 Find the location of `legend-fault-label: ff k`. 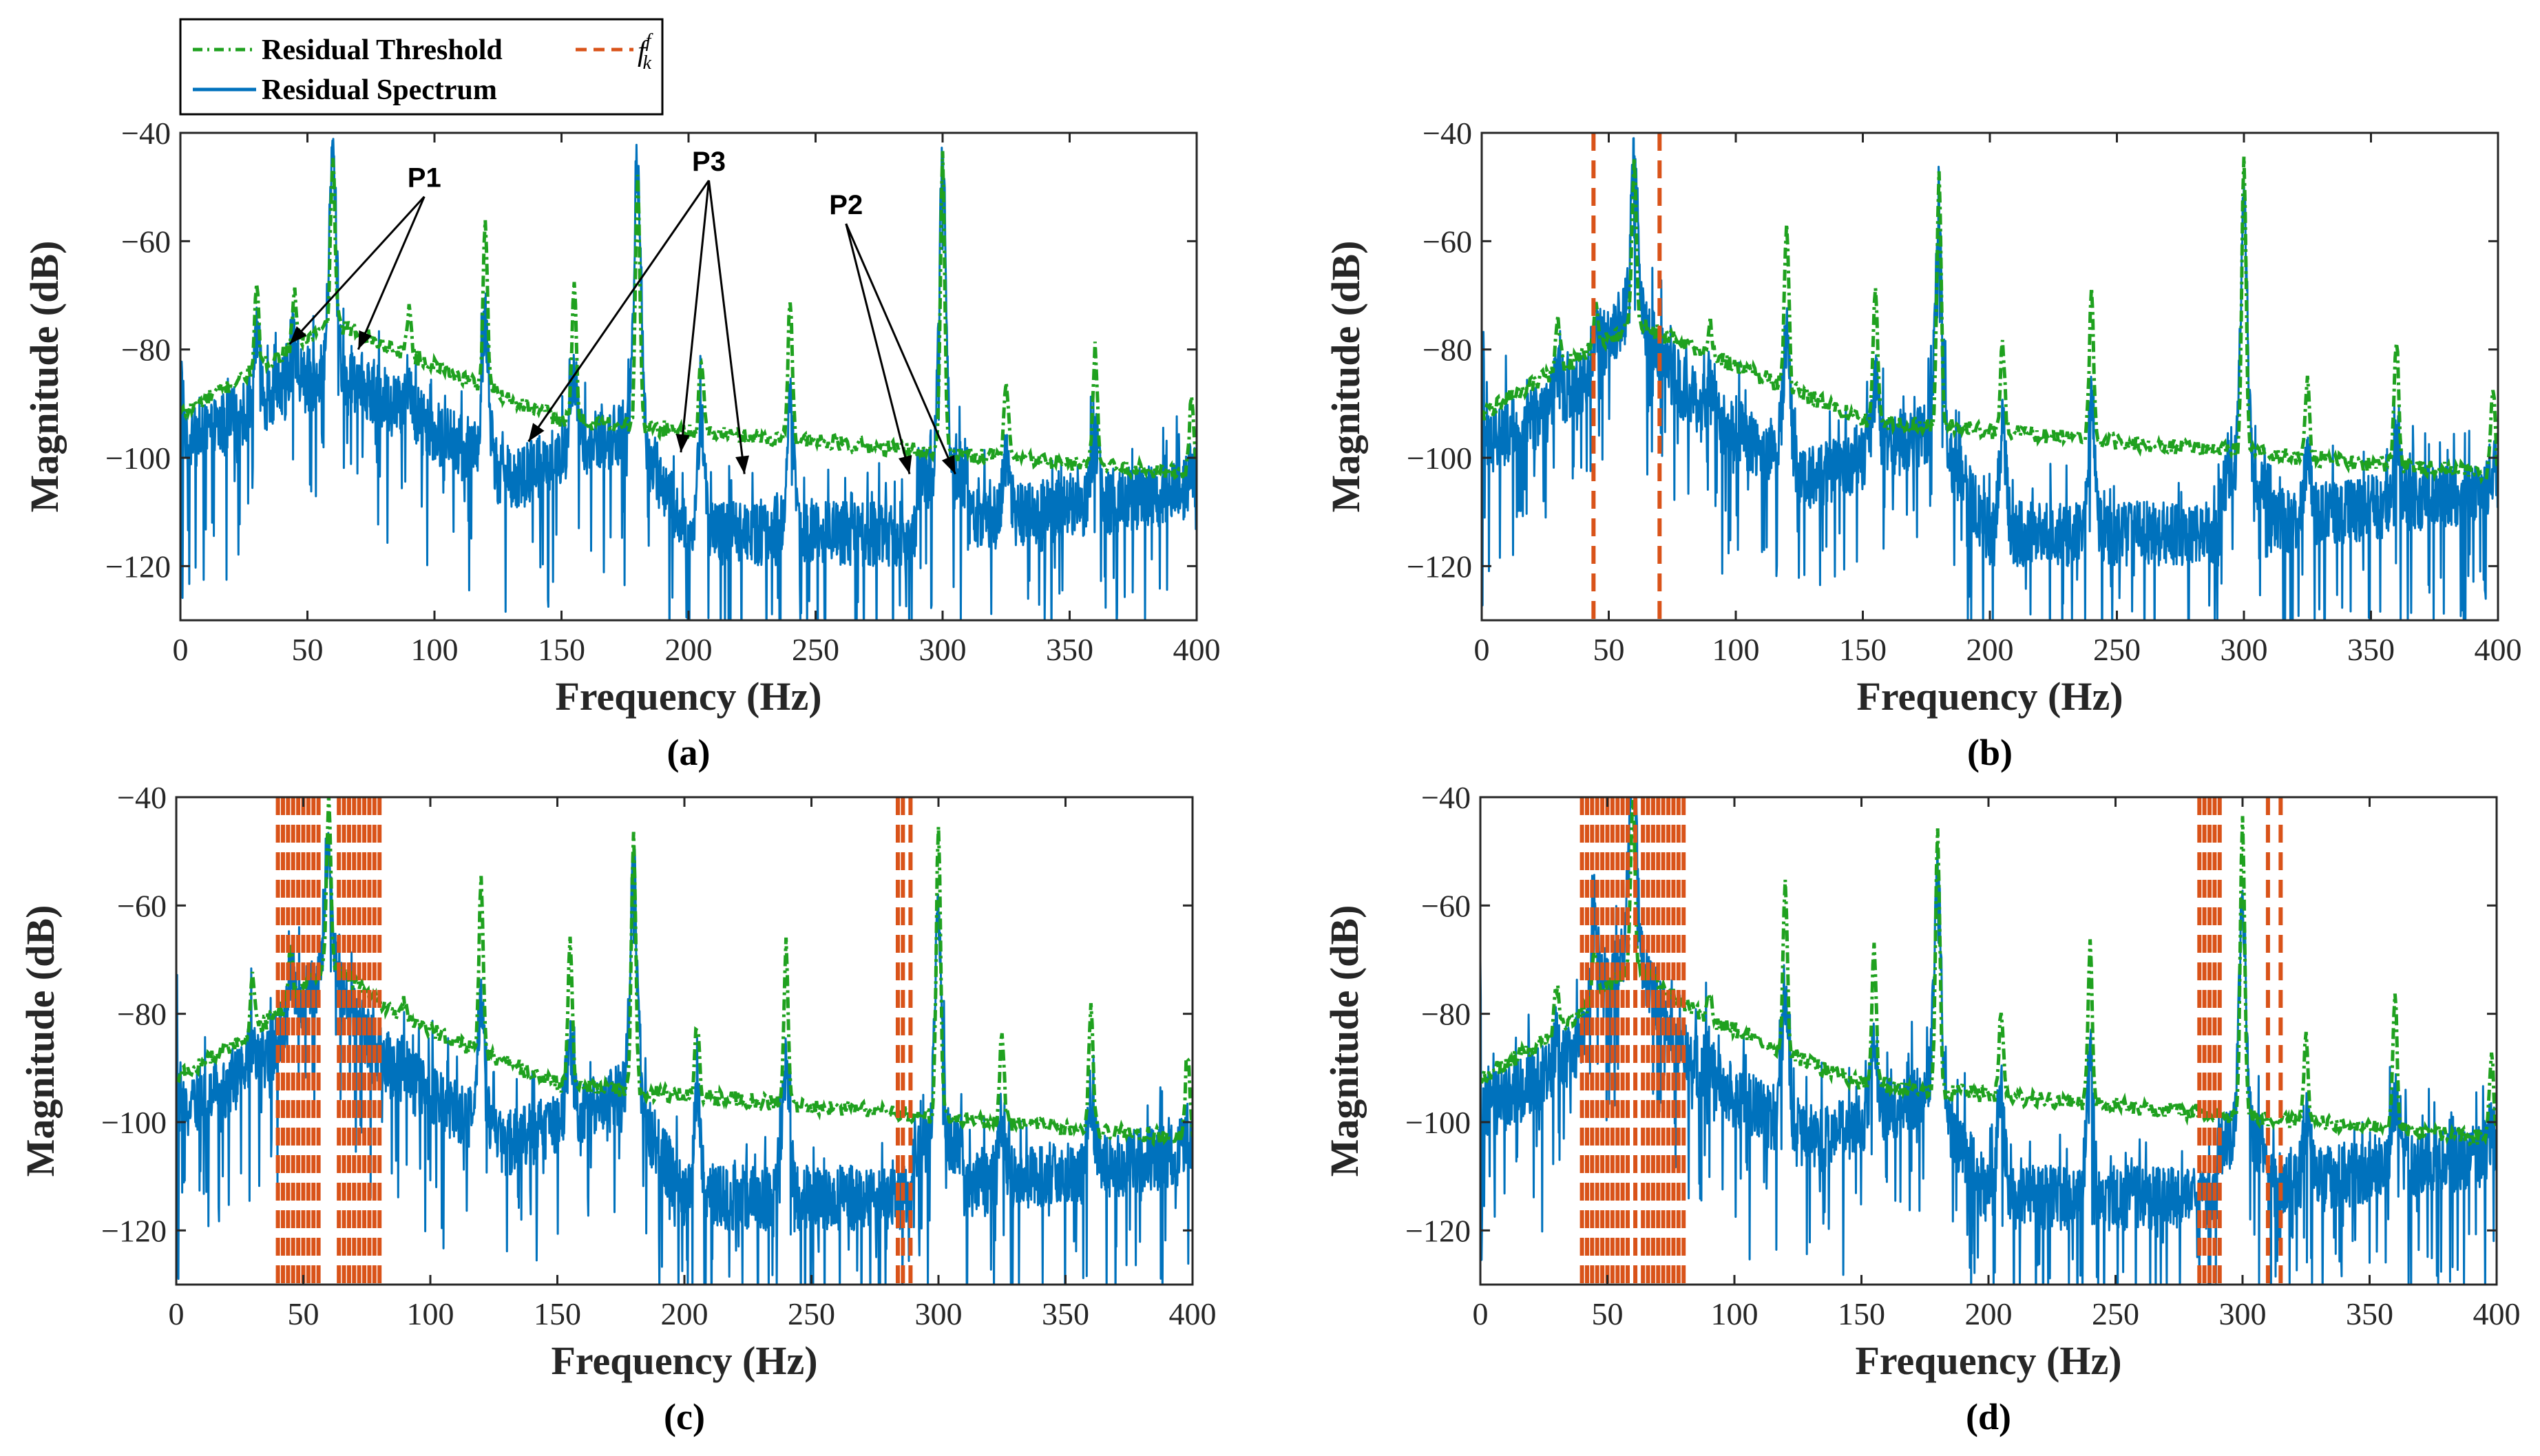

legend-fault-label: ff k is located at coordinates (645, 52).